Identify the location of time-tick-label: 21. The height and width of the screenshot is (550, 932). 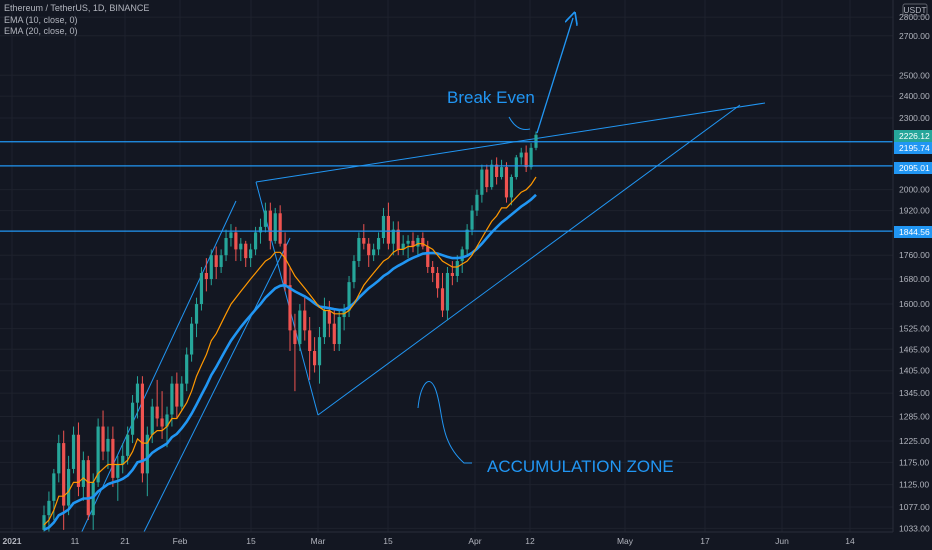
(125, 541).